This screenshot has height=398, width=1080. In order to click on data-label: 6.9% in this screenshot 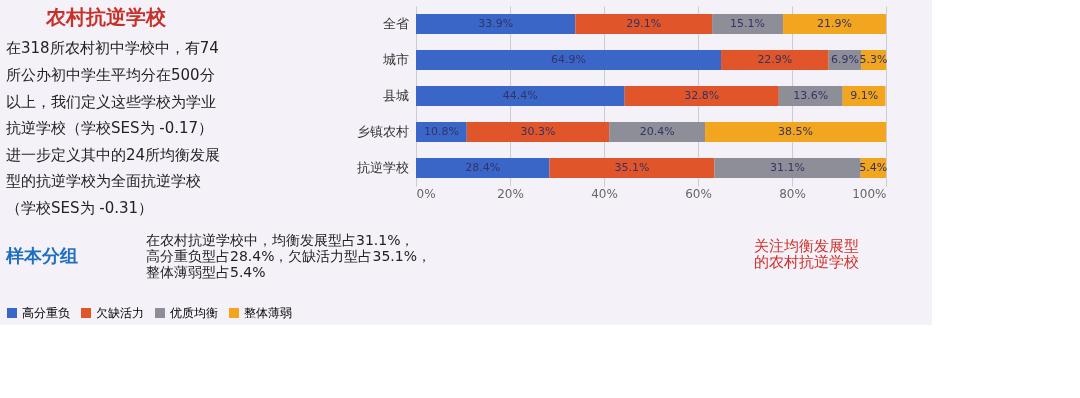, I will do `click(844, 59)`.